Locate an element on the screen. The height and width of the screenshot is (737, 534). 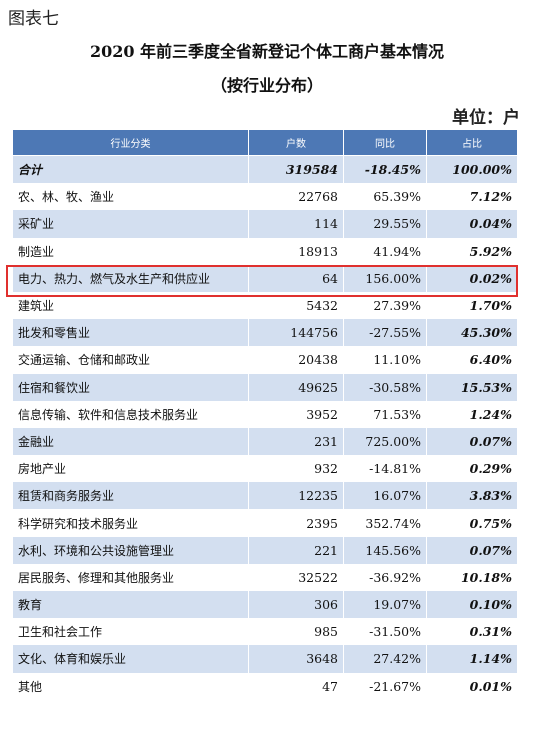
industry-cell: 金融业 is located at coordinates (130, 441).